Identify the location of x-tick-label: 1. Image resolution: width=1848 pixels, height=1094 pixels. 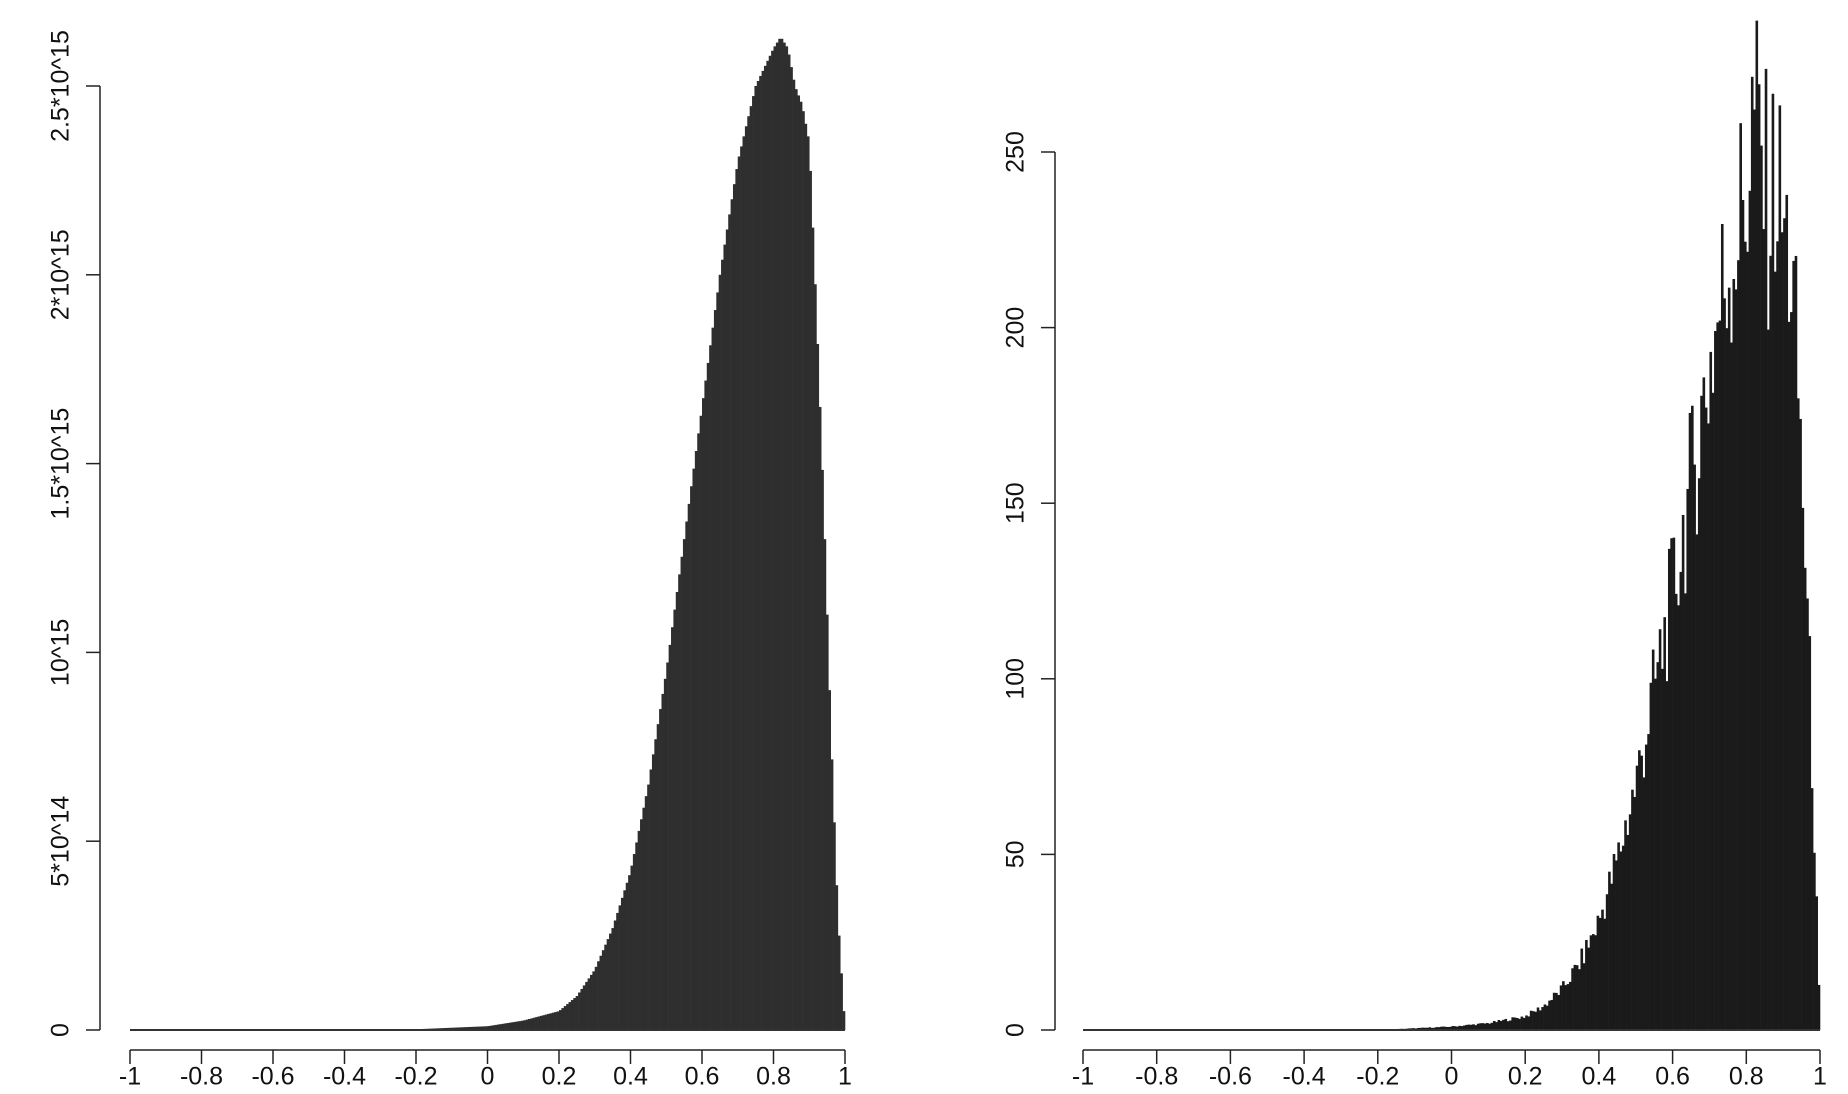
(845, 1077).